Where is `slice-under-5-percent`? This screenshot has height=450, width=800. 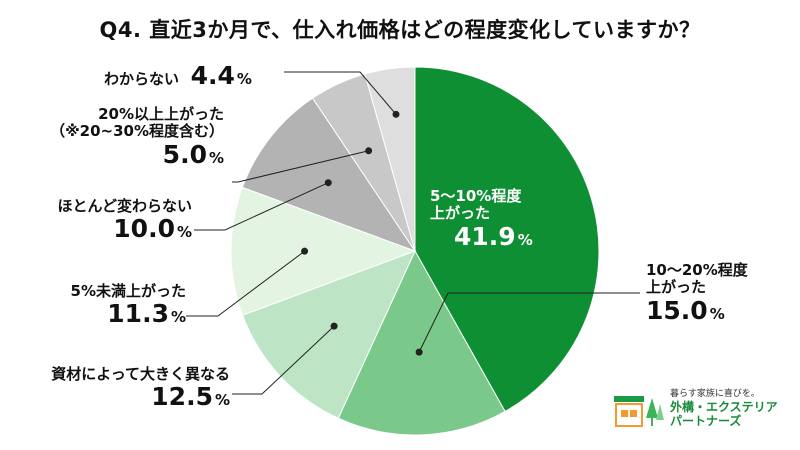
slice-under-5-percent is located at coordinates (323, 251).